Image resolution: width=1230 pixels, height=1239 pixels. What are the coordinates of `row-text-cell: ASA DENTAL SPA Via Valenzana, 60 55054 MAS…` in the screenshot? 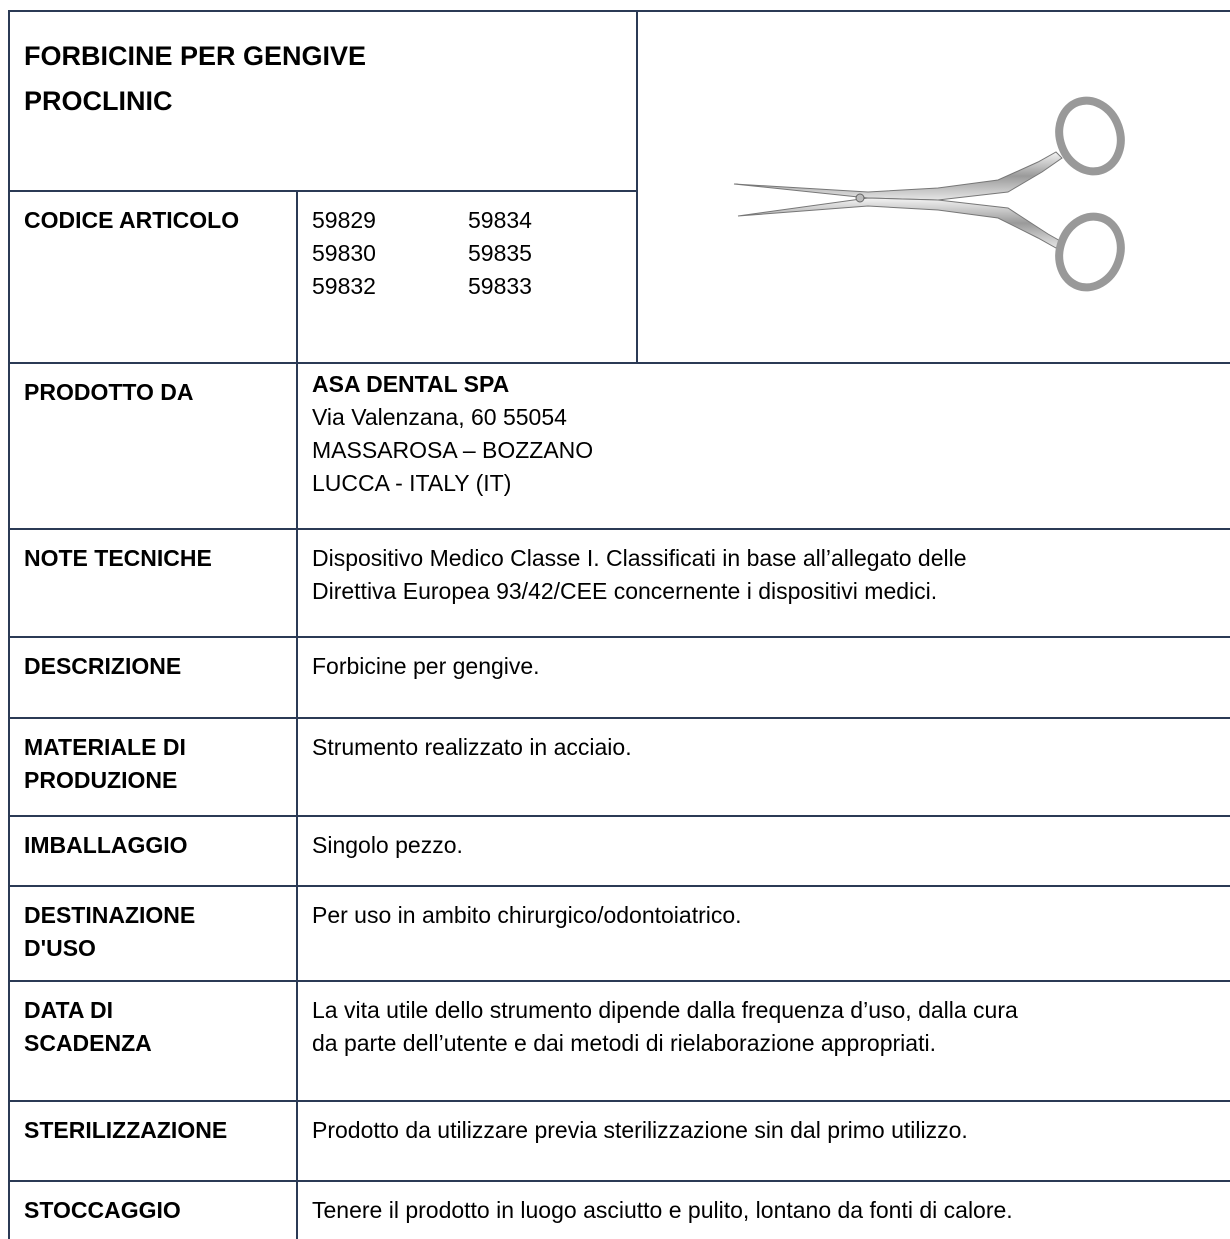 It's located at (763, 445).